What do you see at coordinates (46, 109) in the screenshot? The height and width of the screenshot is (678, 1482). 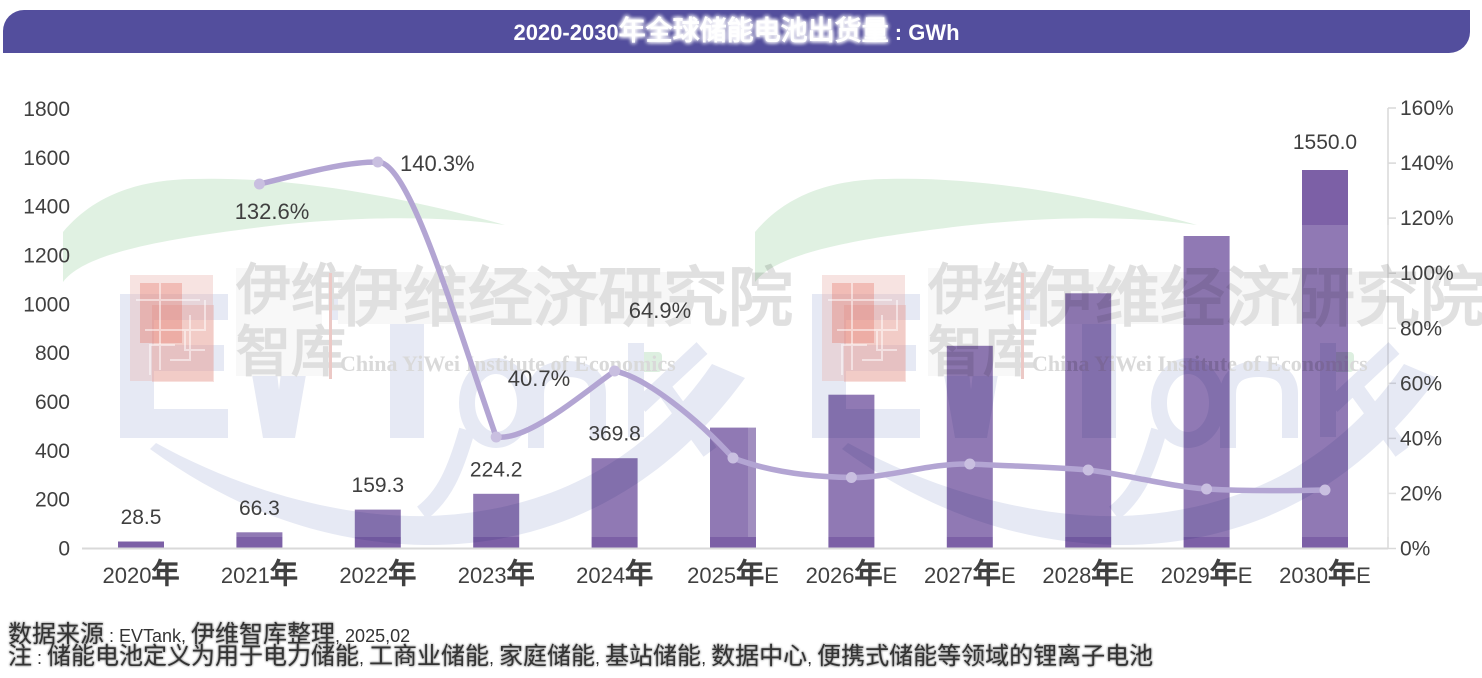 I see `svg-text: 1800` at bounding box center [46, 109].